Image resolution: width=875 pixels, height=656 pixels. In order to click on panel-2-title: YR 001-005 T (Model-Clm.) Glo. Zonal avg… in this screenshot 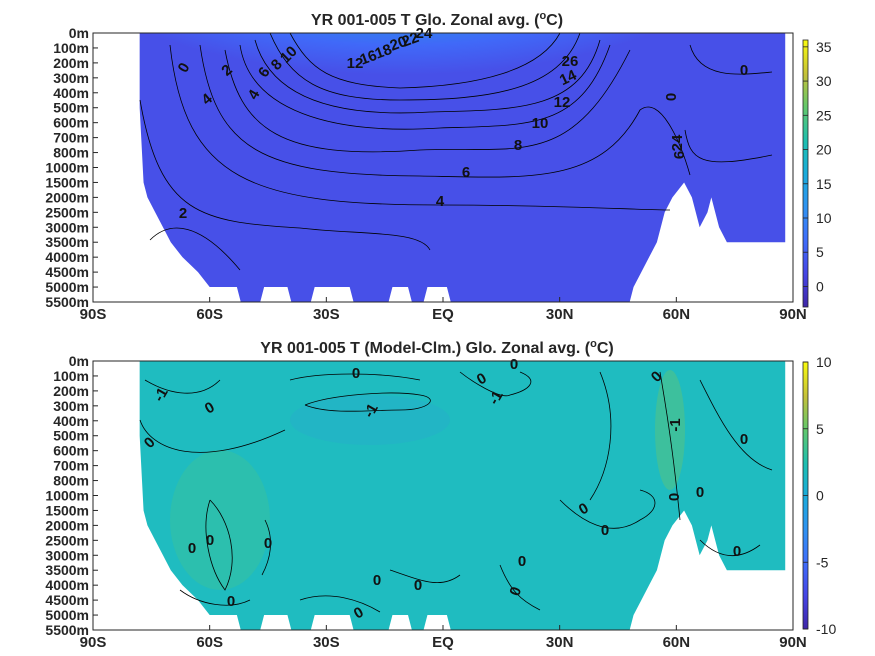, I will do `click(436, 347)`.